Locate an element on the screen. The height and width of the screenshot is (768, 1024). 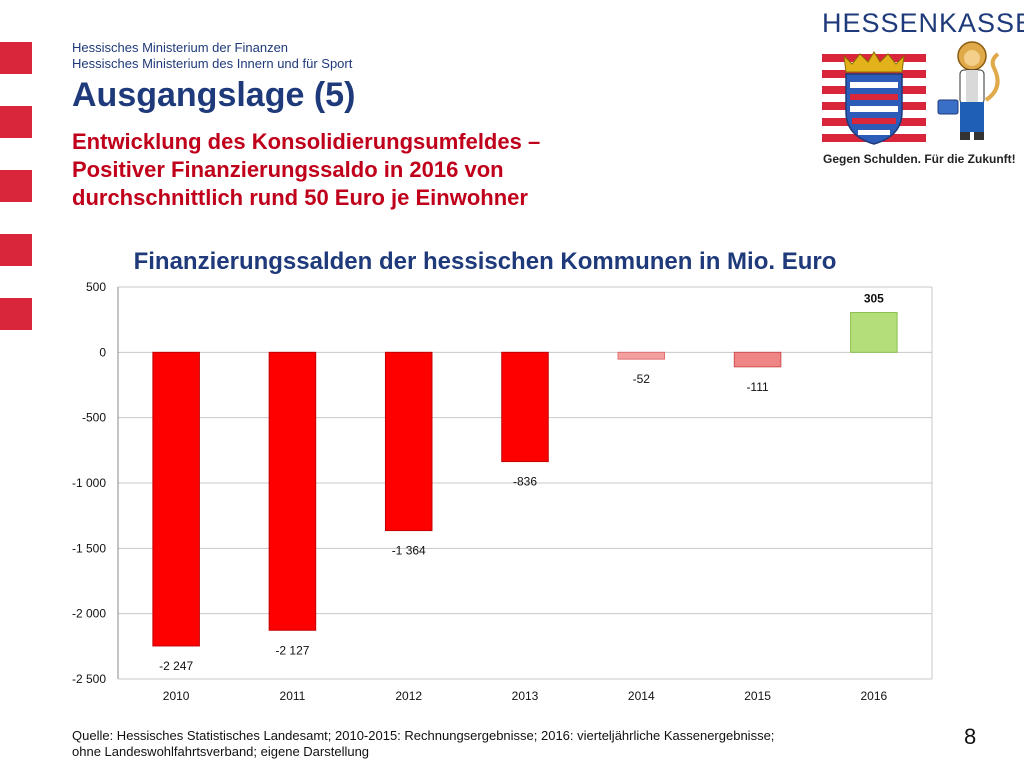
bar-2013 is located at coordinates (525, 407).